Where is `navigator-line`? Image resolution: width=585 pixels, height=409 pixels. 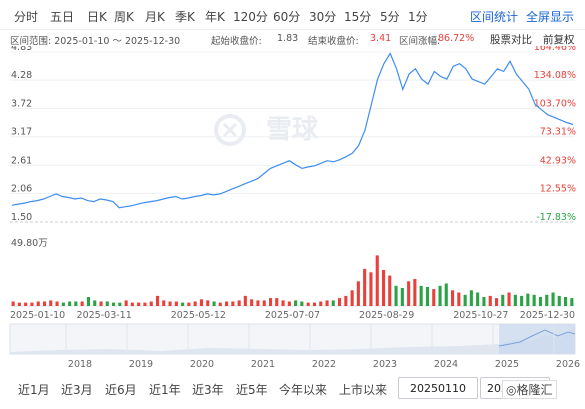 navigator-line is located at coordinates (537, 338).